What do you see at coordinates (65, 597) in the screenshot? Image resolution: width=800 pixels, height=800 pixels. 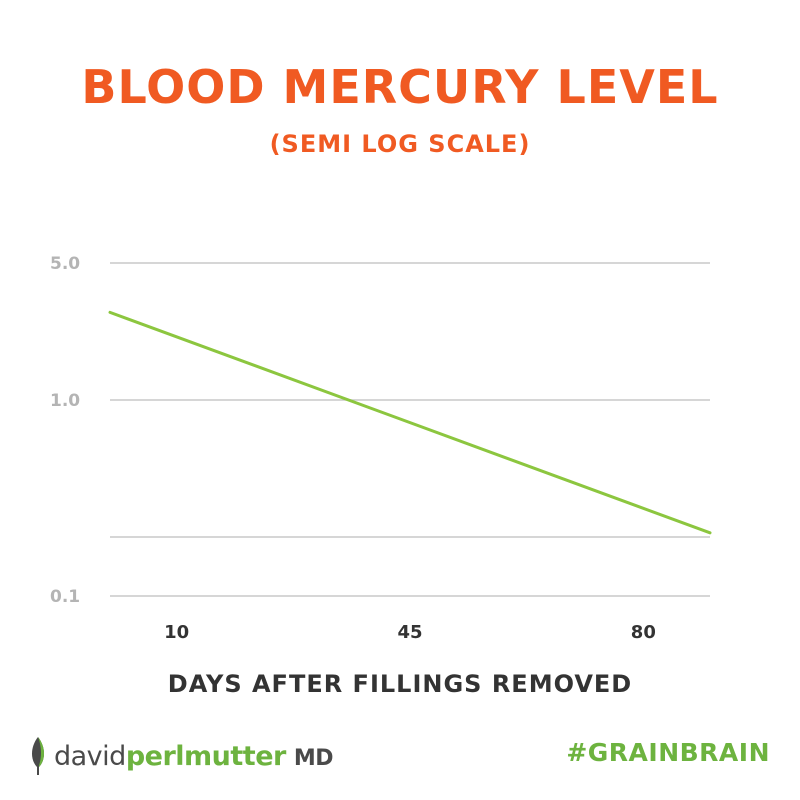 I see `y-tick-label: 0.1` at bounding box center [65, 597].